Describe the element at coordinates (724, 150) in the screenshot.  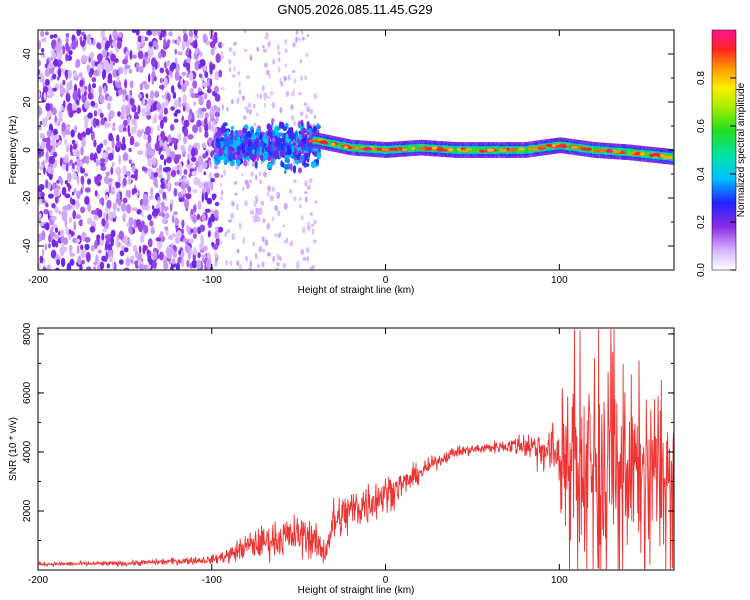
I see `colorbar-gradient` at that location.